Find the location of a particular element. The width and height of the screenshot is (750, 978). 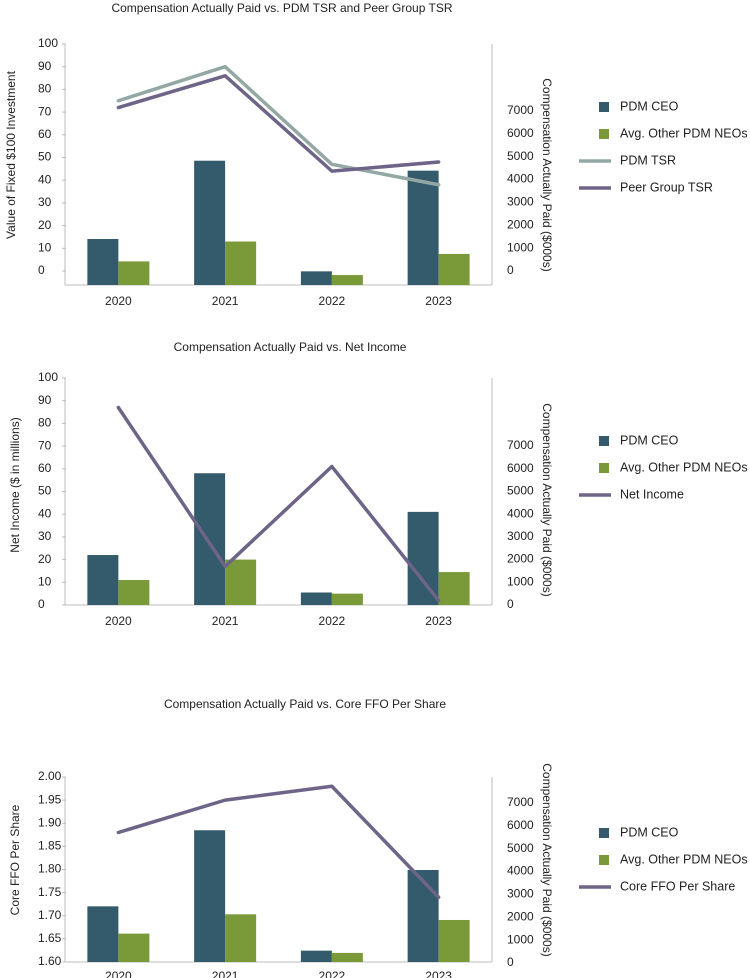

left-y-axis-title: Net Income ($ in millions) is located at coordinates (15, 484).